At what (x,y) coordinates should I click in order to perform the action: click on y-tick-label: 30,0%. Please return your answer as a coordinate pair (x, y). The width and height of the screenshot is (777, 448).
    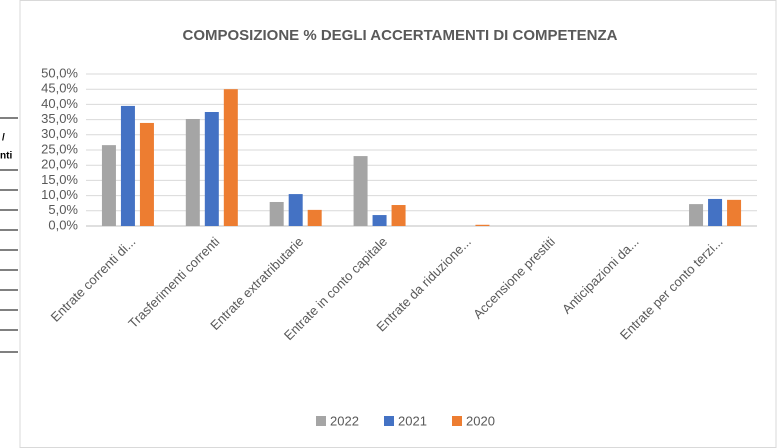
    Looking at the image, I should click on (59, 133).